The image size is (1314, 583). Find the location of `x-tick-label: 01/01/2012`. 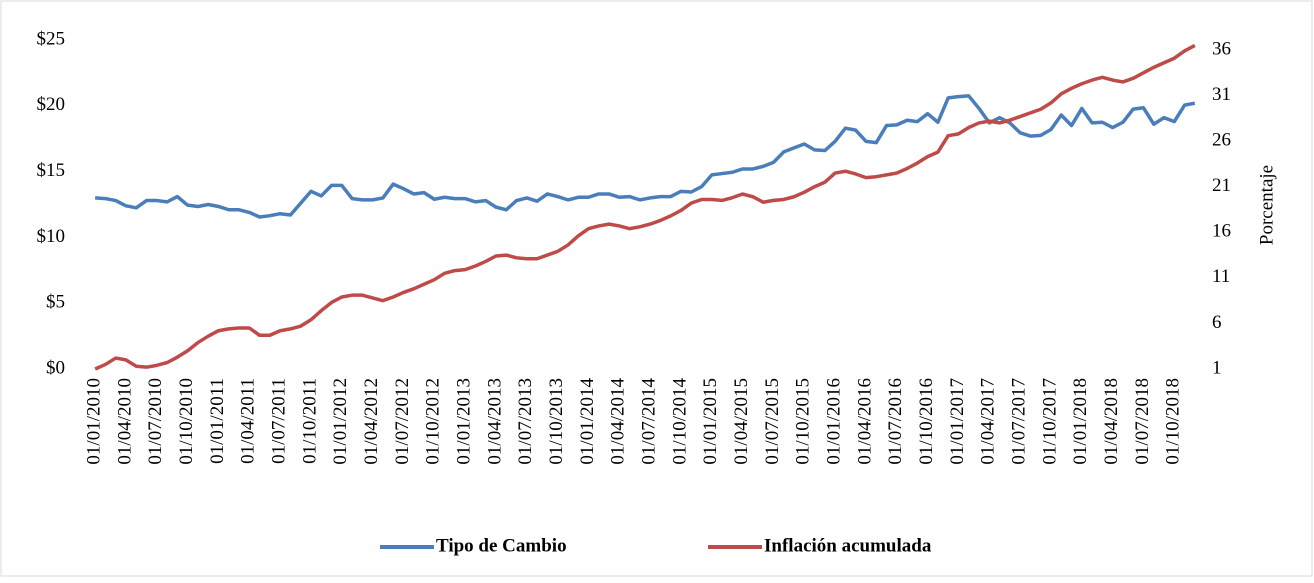

x-tick-label: 01/01/2012 is located at coordinates (340, 421).